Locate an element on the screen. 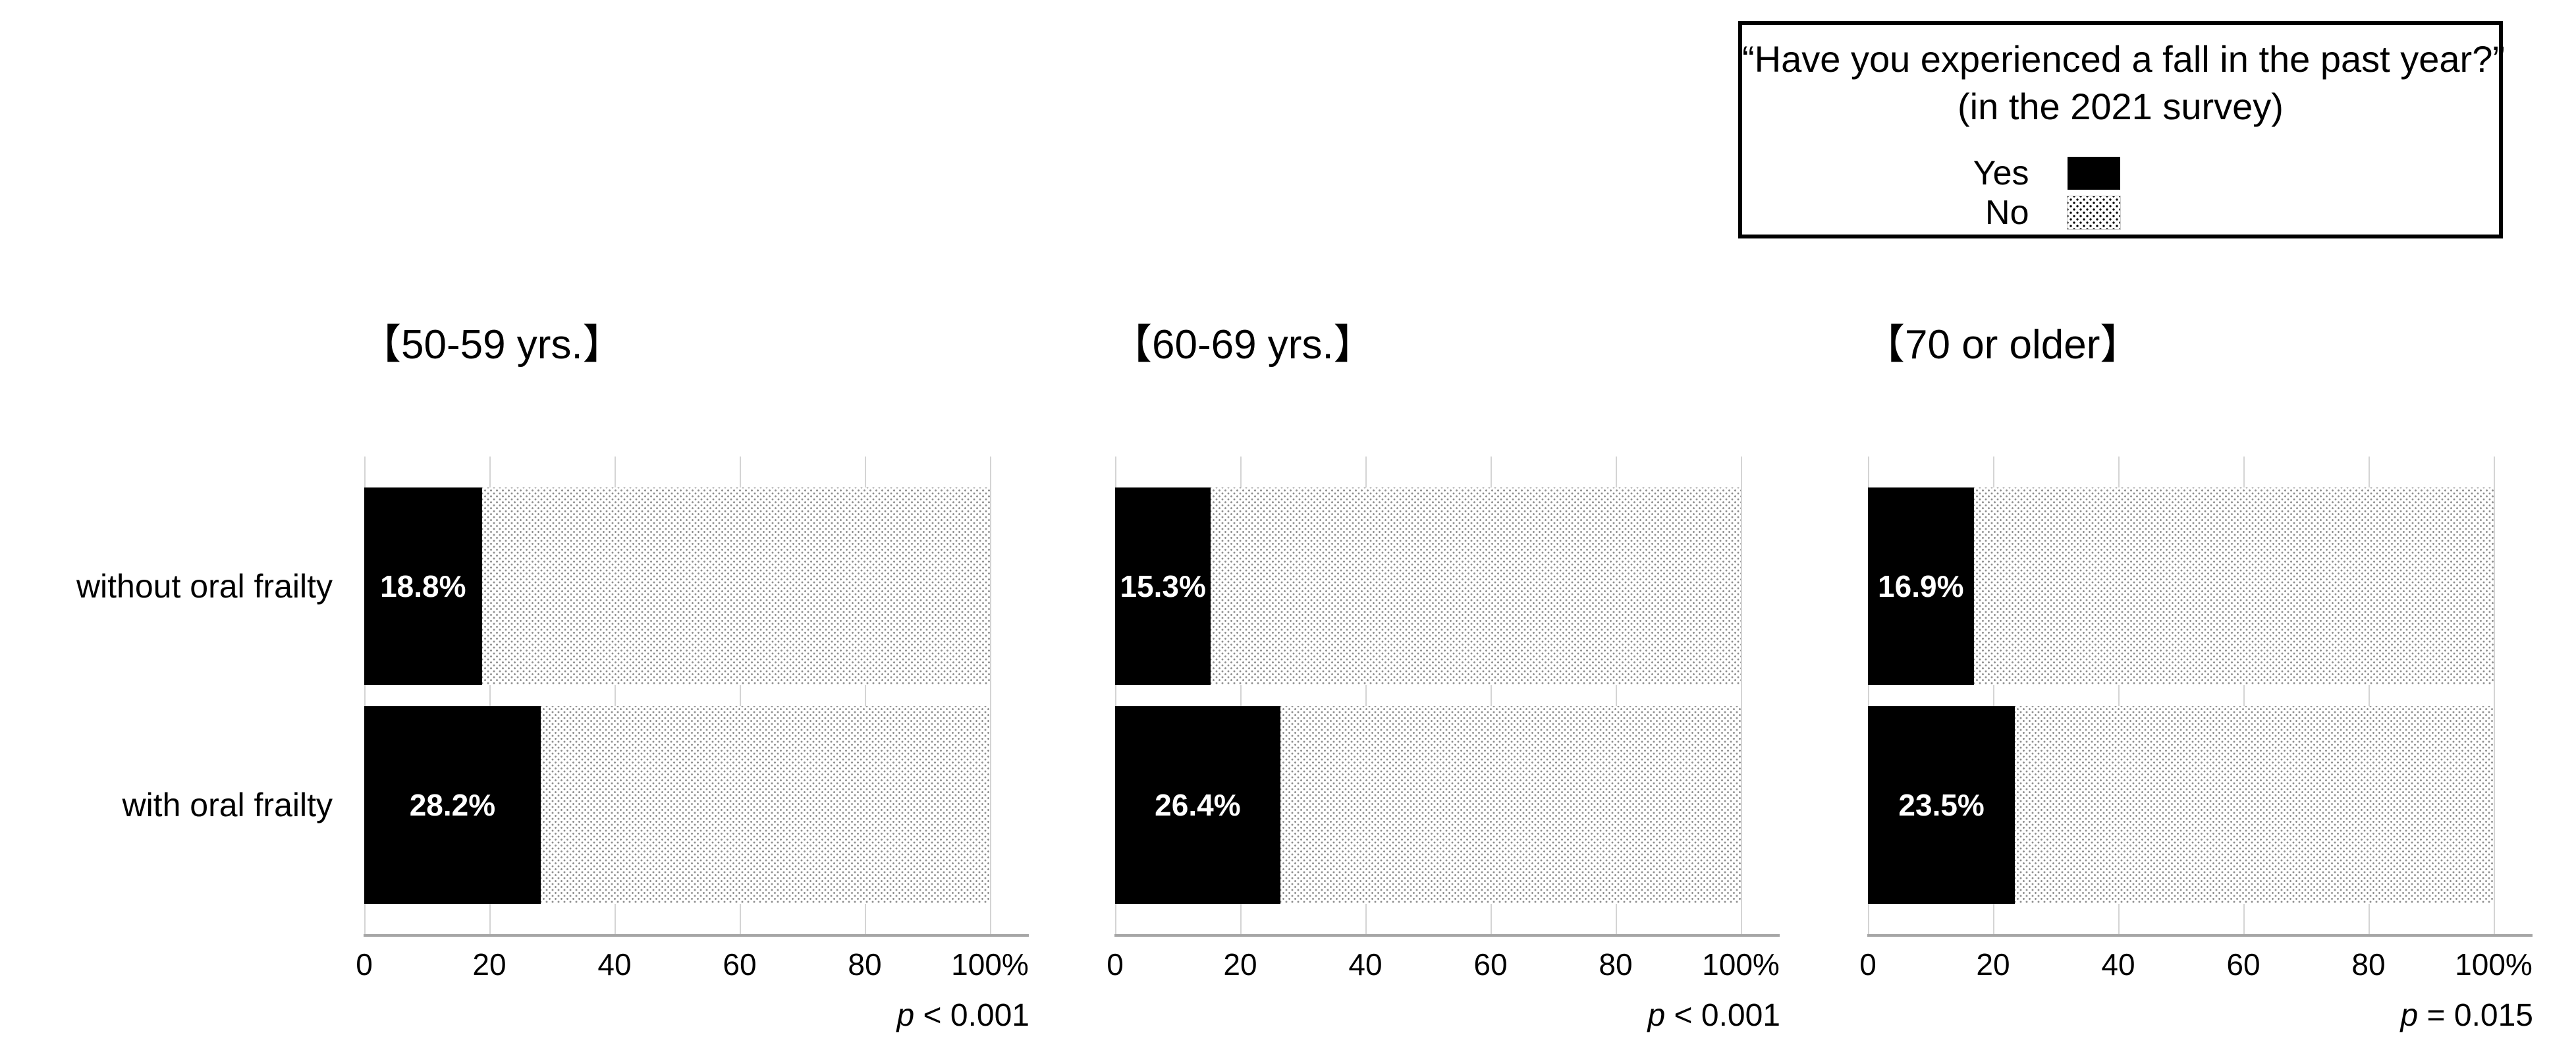 This screenshot has width=2576, height=1056. legend-items: Yes No is located at coordinates (2035, 193).